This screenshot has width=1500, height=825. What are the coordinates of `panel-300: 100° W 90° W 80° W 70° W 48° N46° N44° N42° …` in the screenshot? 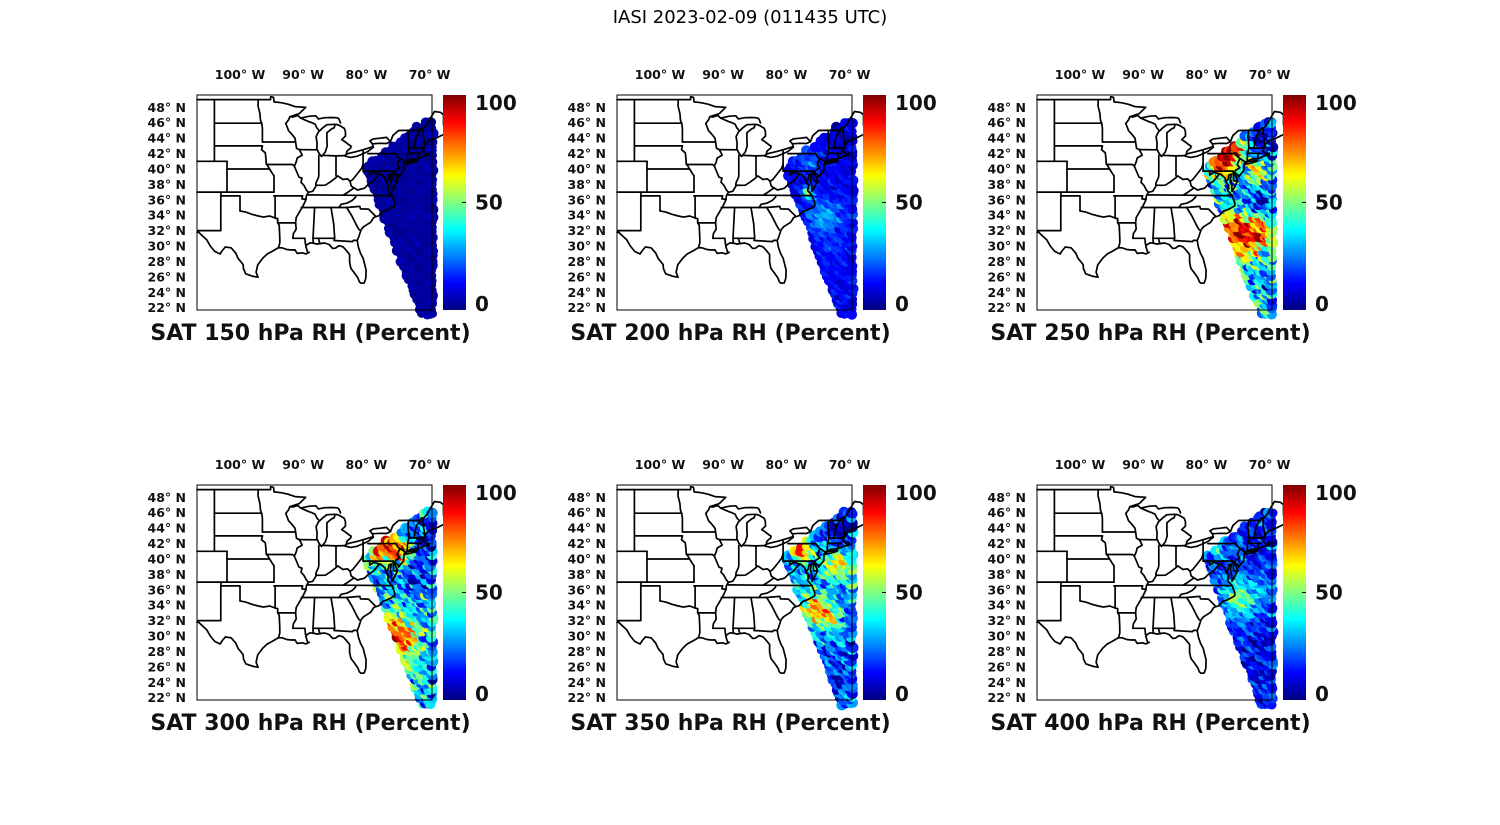 It's located at (332, 596).